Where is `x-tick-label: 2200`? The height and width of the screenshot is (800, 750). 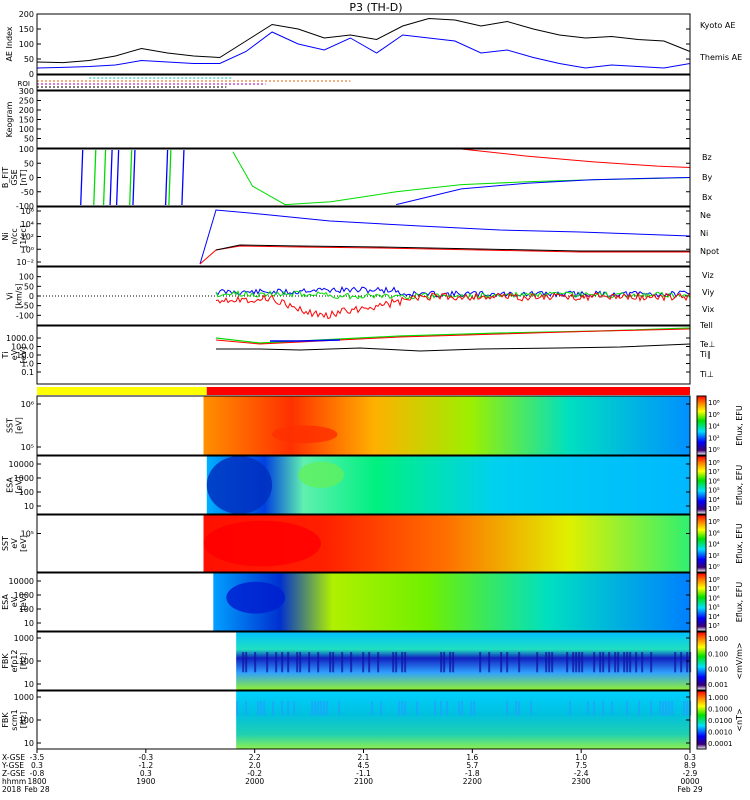 x-tick-label: 2200 is located at coordinates (472, 781).